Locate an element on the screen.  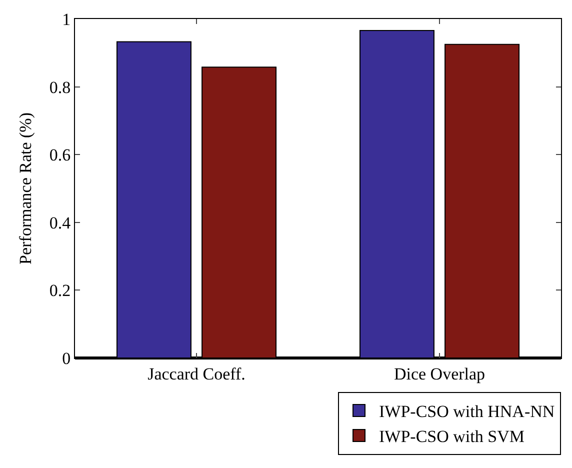
y-tick-label: 0.6 is located at coordinates (60, 155).